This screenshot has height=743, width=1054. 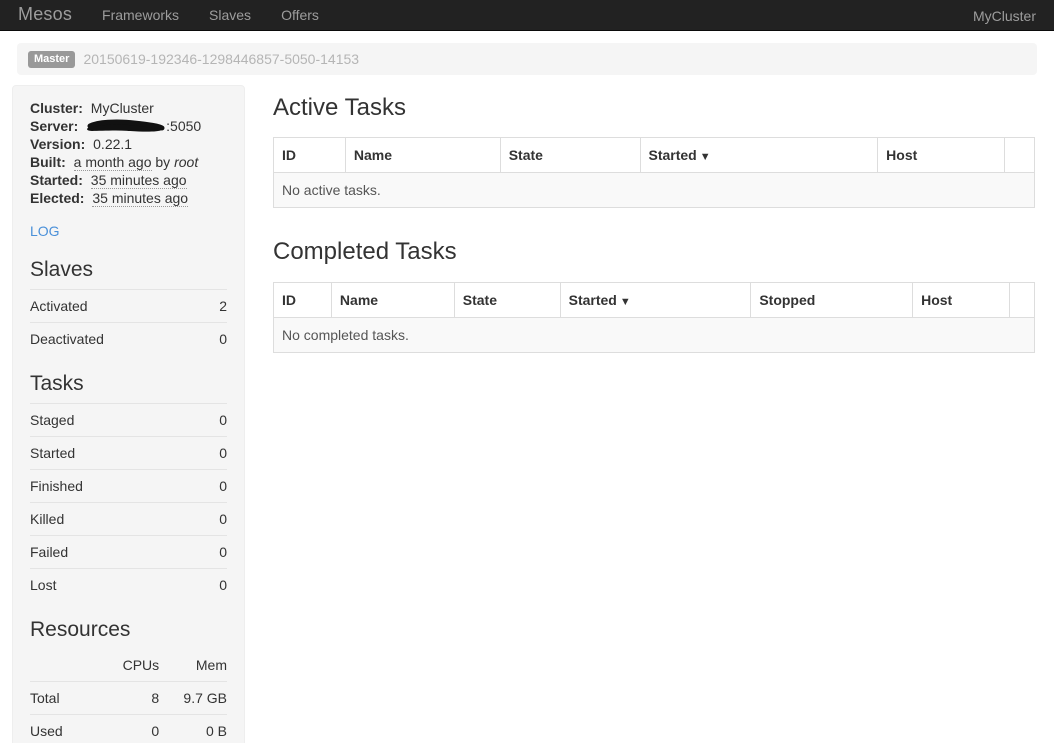 I want to click on active-tasks-col-id: ID, so click(x=309, y=155).